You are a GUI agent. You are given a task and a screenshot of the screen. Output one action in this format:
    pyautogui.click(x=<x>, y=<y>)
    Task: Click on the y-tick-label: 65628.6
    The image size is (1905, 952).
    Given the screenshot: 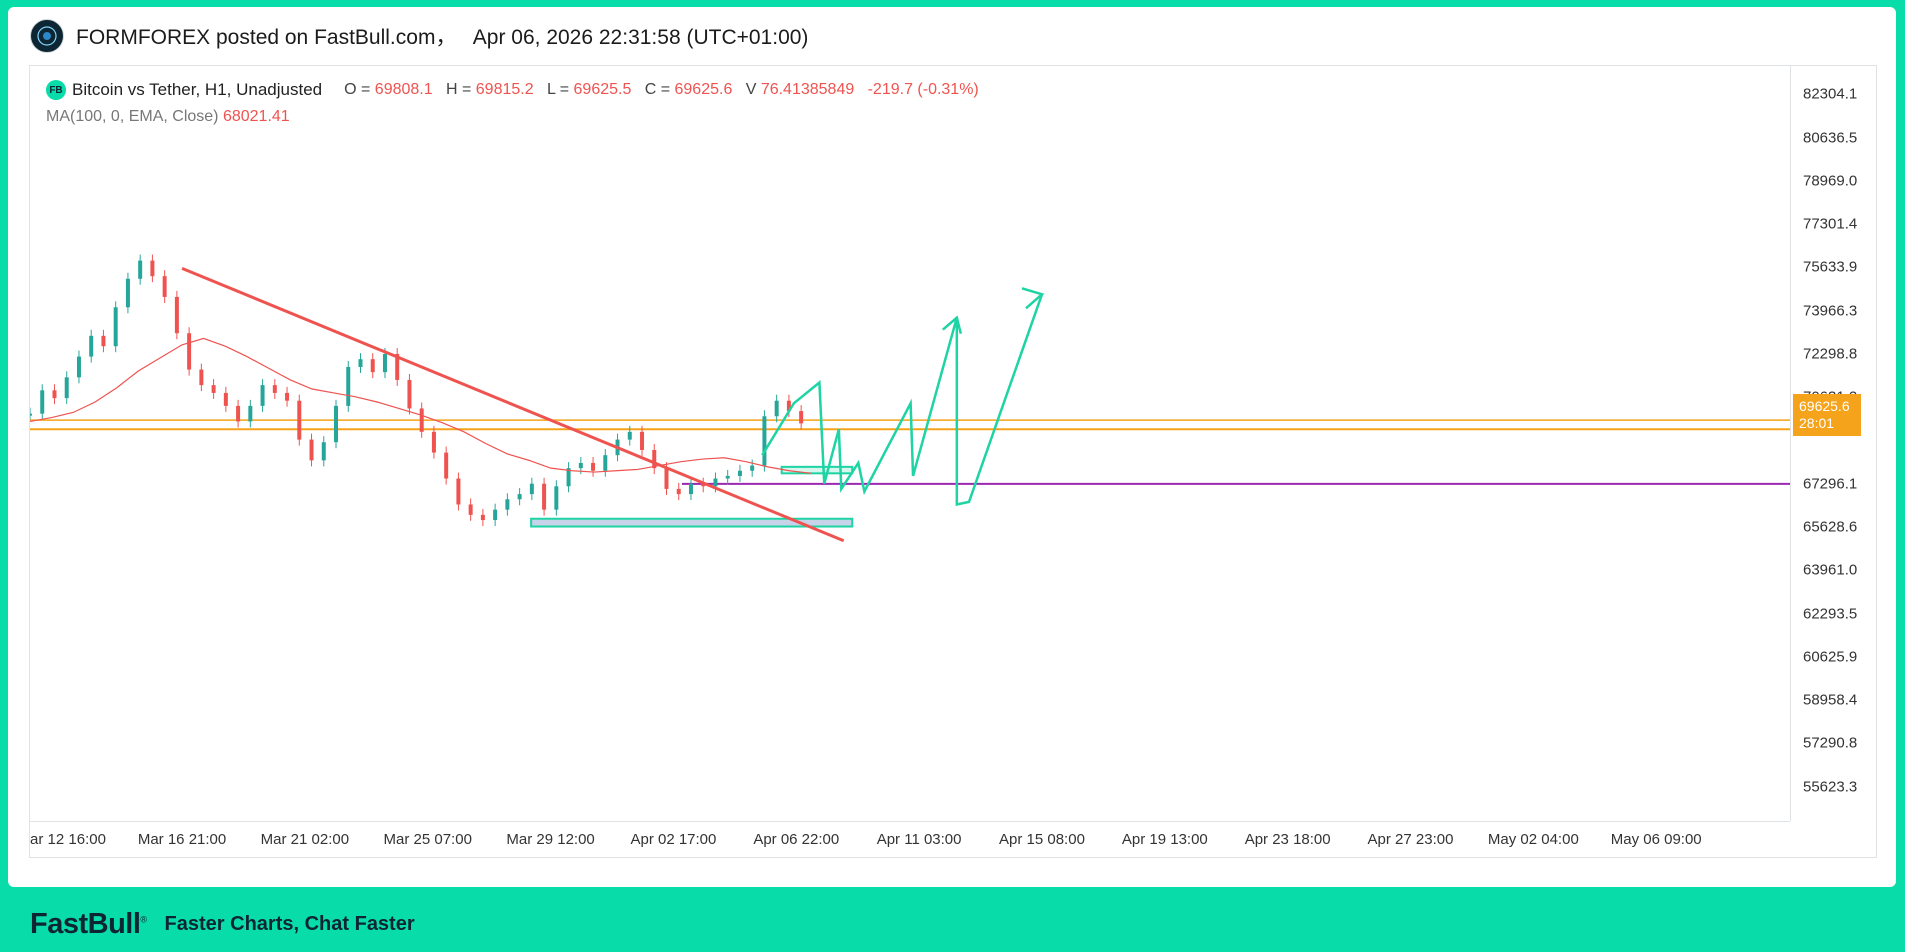 What is the action you would take?
    pyautogui.click(x=1830, y=527)
    